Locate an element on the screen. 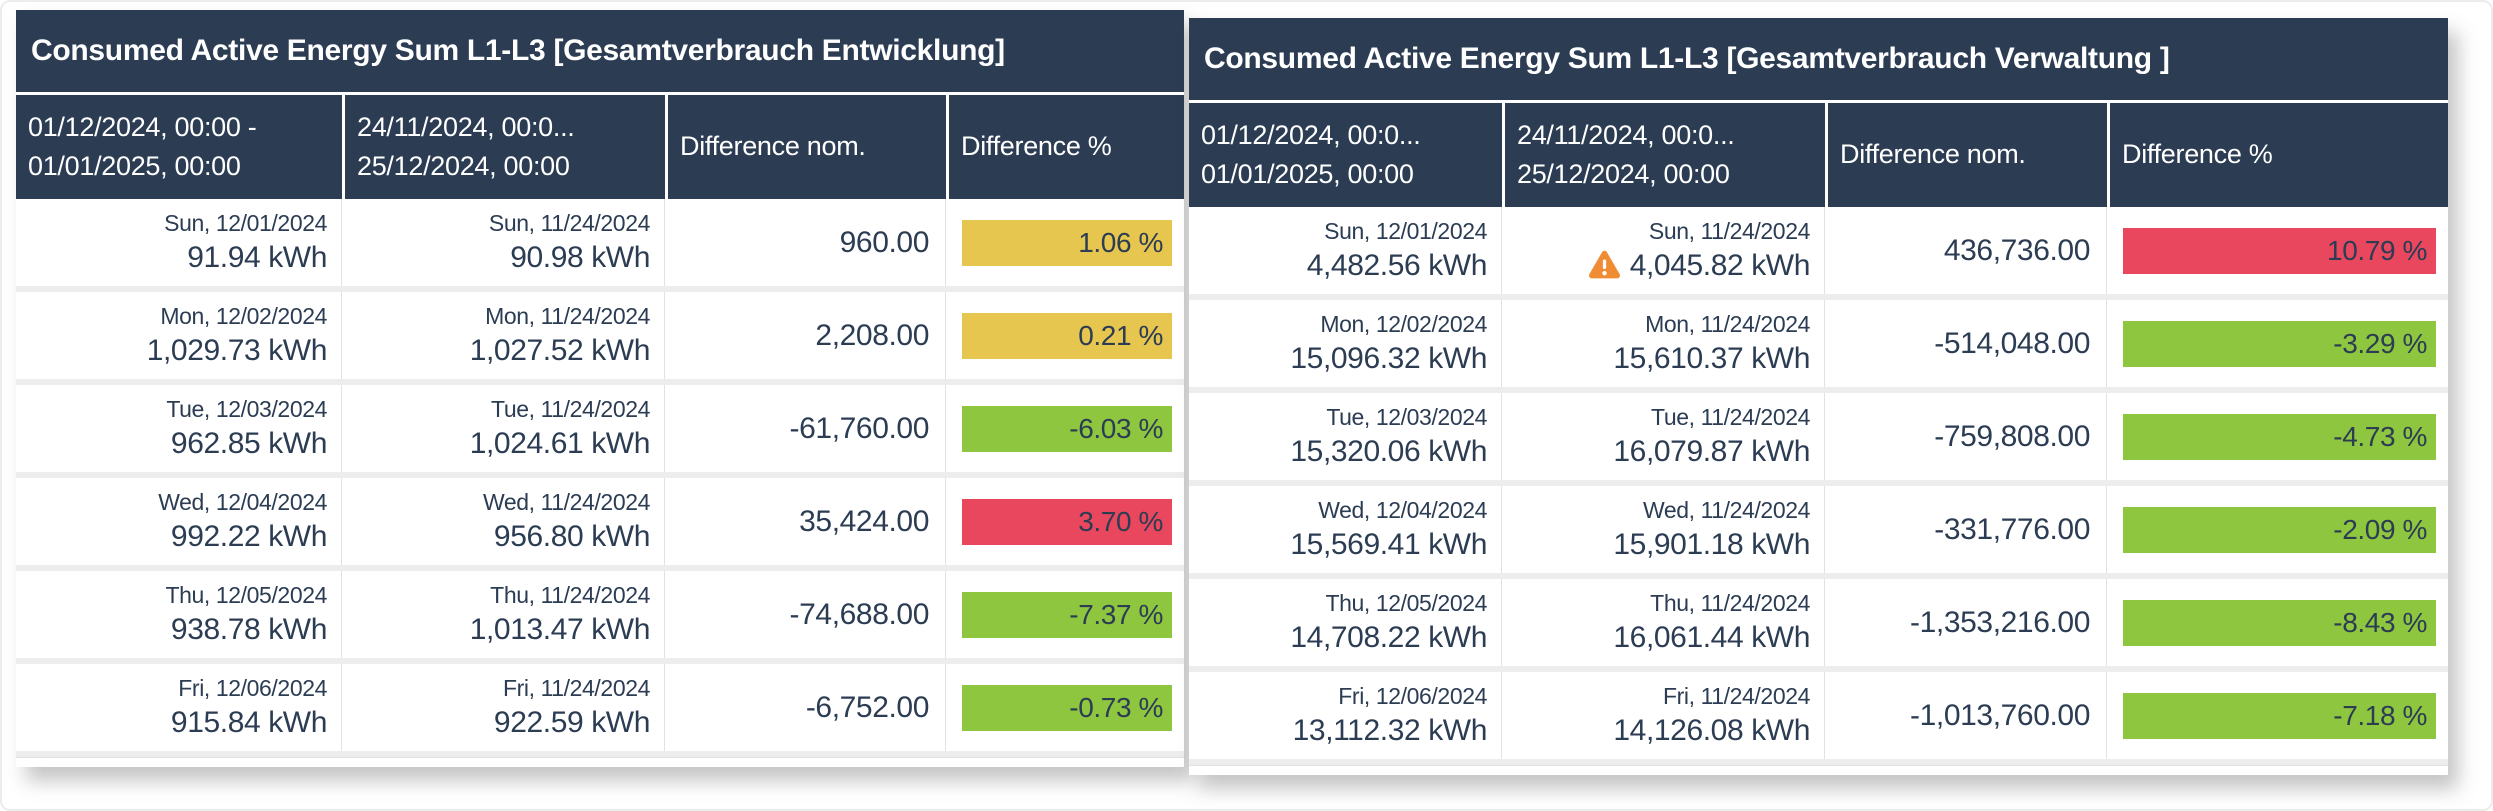 Image resolution: width=2493 pixels, height=811 pixels. difference-nom-cell: 35,424.00 is located at coordinates (805, 521).